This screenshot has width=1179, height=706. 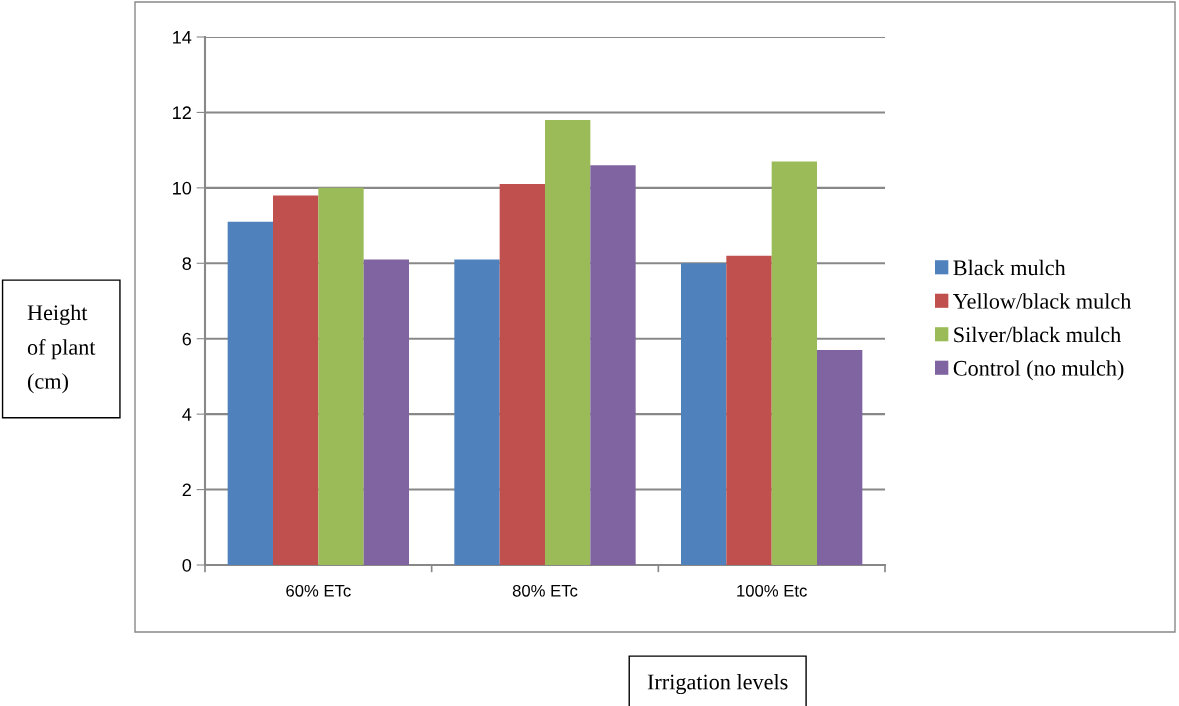 I want to click on y-axis-title: Height of plant (cm), so click(x=61, y=349).